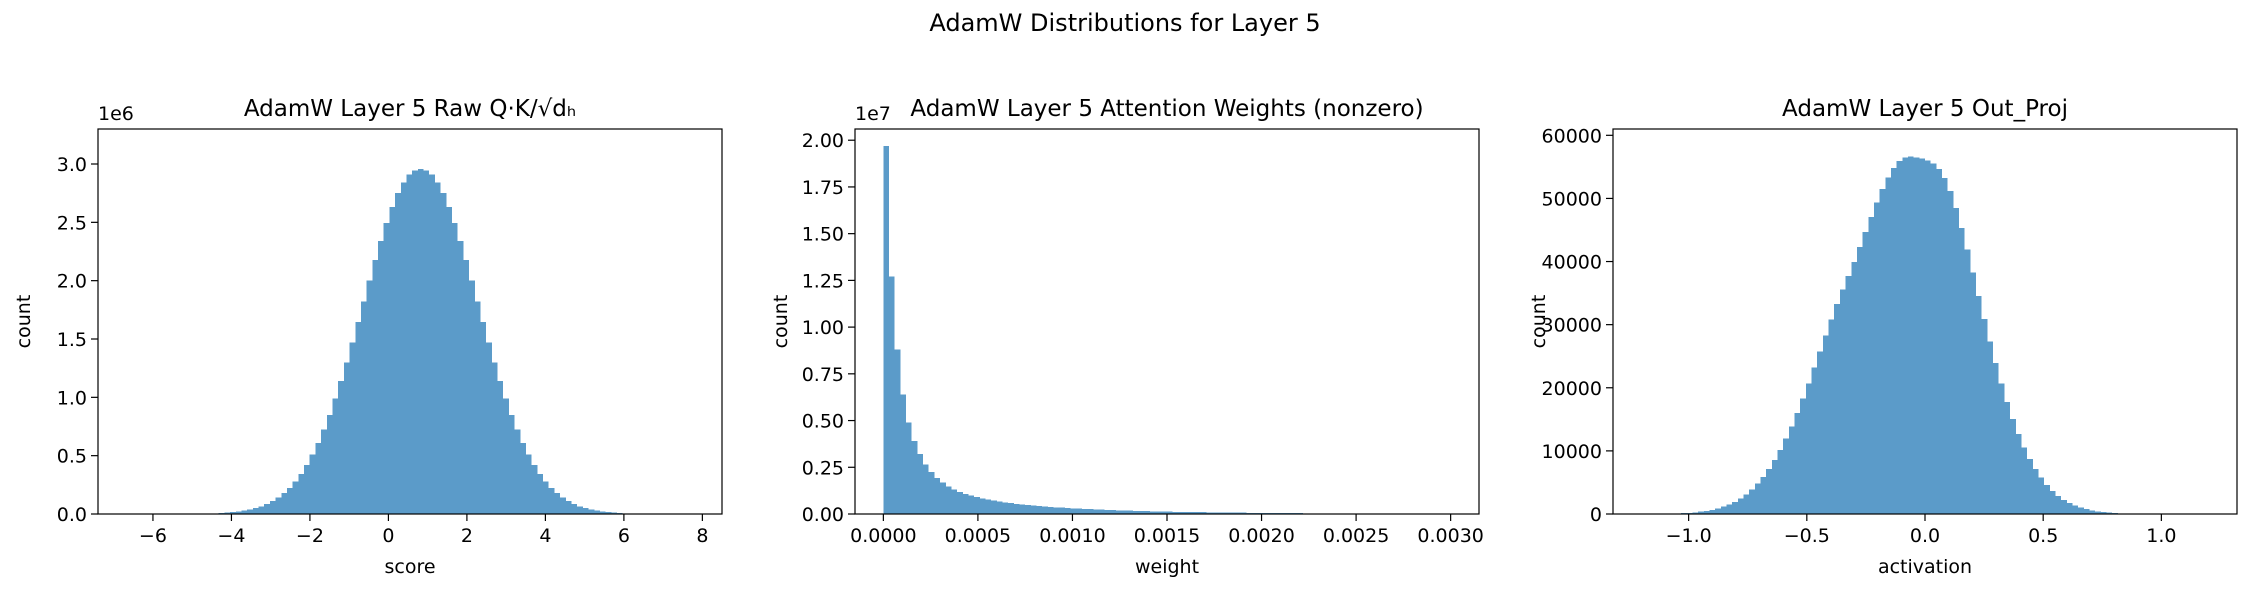 Image resolution: width=2250 pixels, height=600 pixels. What do you see at coordinates (823, 375) in the screenshot?
I see `y-tick-label: 0.75` at bounding box center [823, 375].